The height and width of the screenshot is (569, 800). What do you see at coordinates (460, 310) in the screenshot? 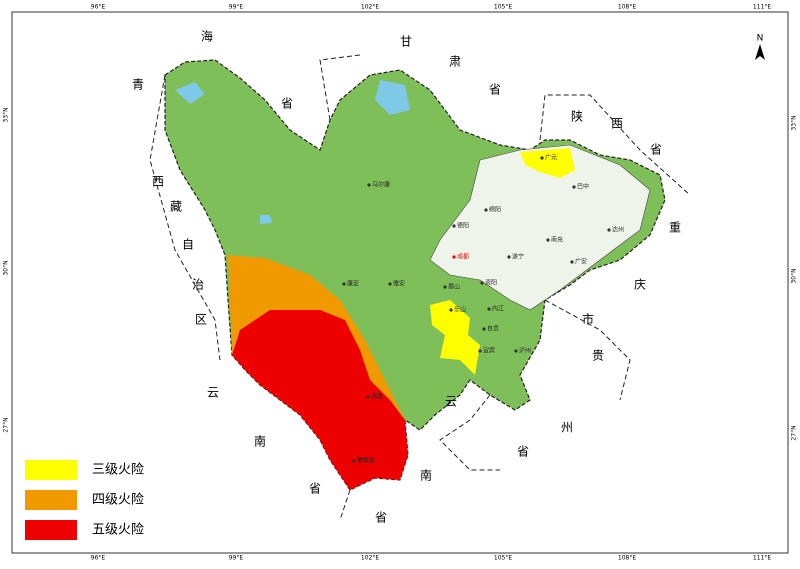
I see `city-label: 乐山` at bounding box center [460, 310].